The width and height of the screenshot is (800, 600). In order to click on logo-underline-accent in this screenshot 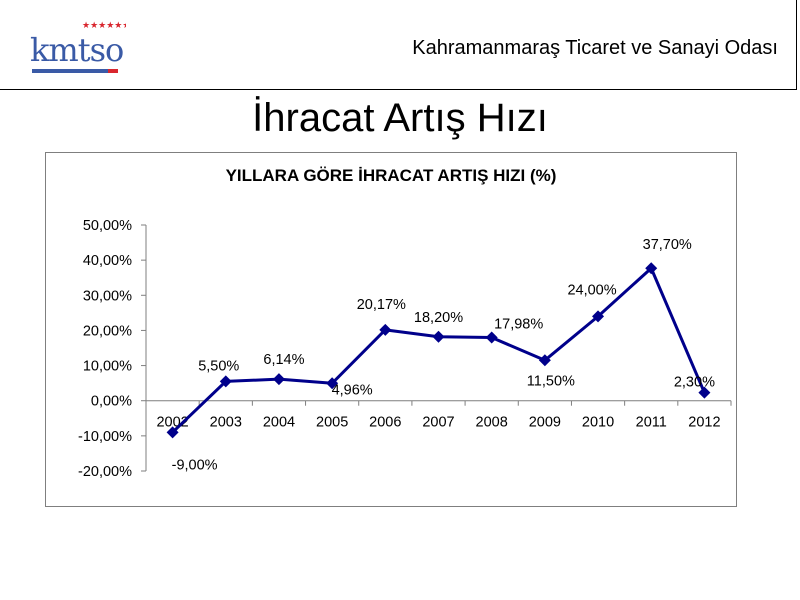, I will do `click(113, 71)`.